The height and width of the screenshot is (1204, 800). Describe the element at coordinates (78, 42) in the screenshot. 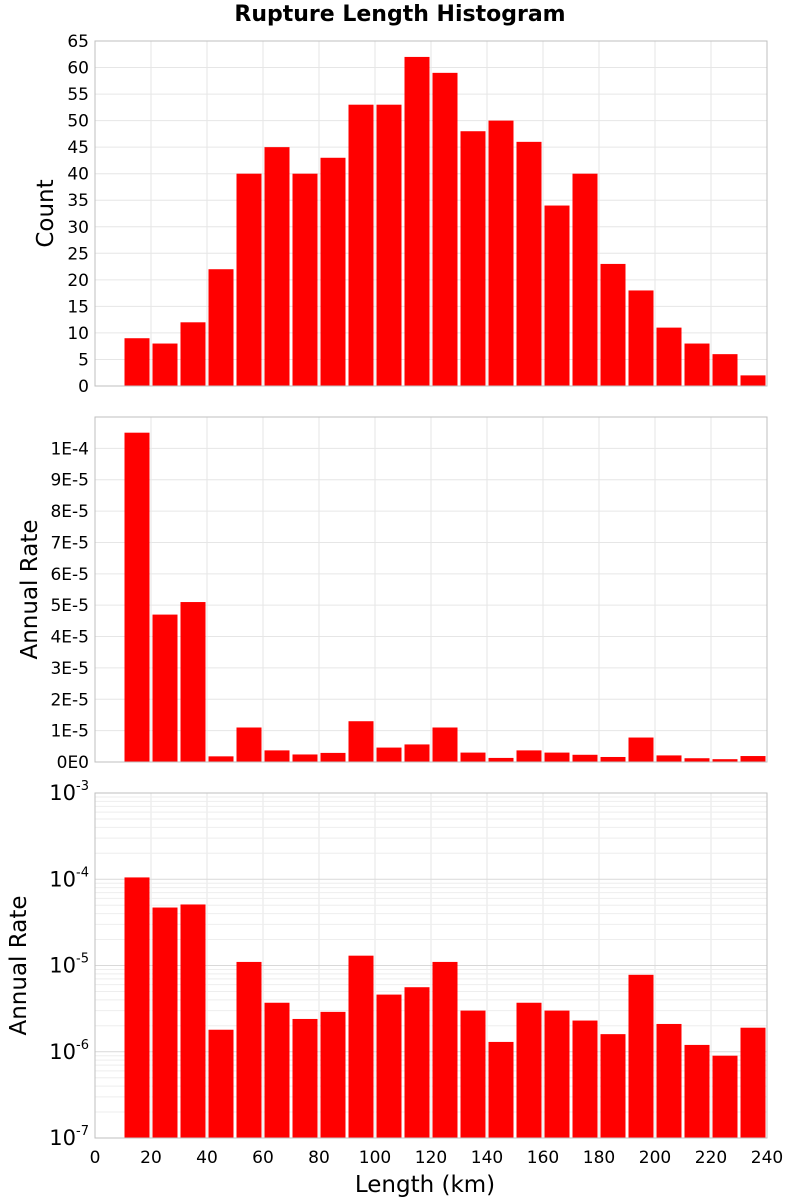

I see `y-tick-label: 65` at that location.